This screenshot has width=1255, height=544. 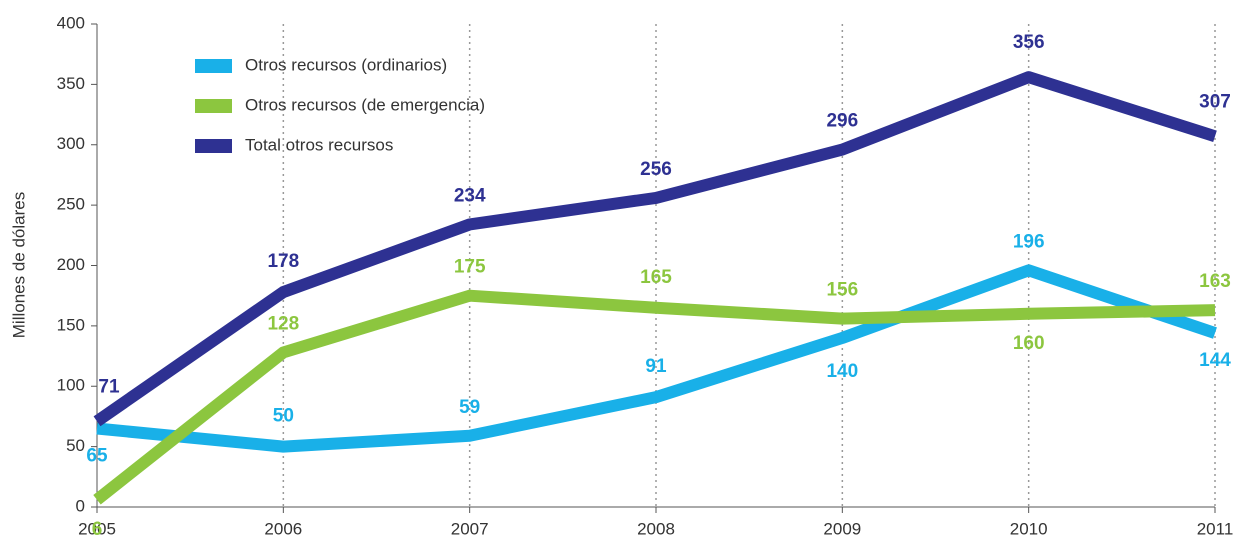 I want to click on x-tick-label: 2007, so click(x=470, y=528).